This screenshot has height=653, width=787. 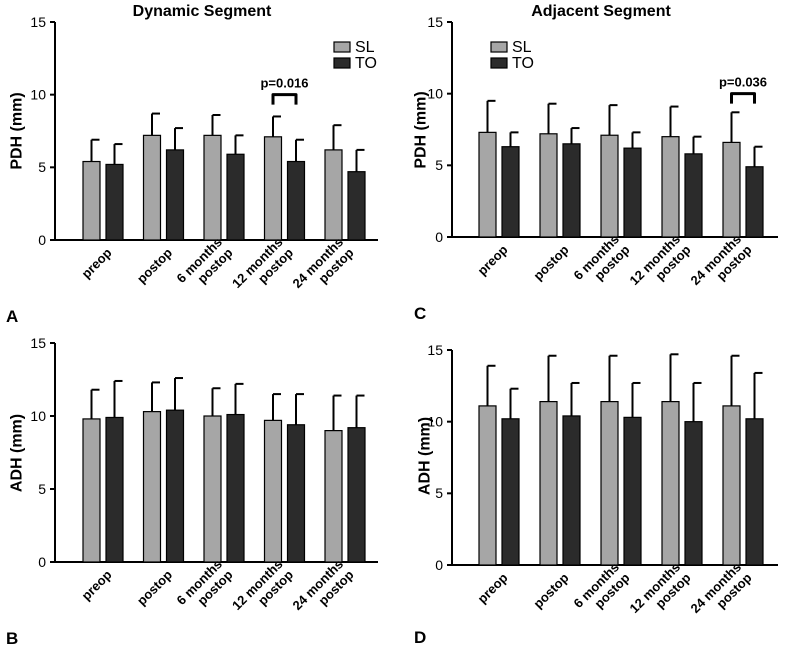 I want to click on p-value-annotation: p=0.016, so click(x=284, y=83).